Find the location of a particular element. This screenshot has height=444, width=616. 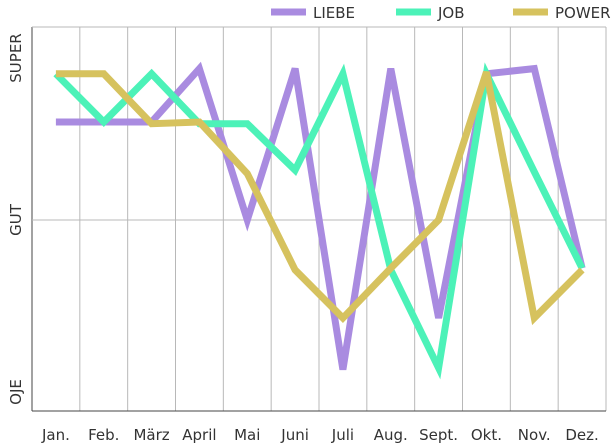

legend-label-power: POWER is located at coordinates (583, 13).